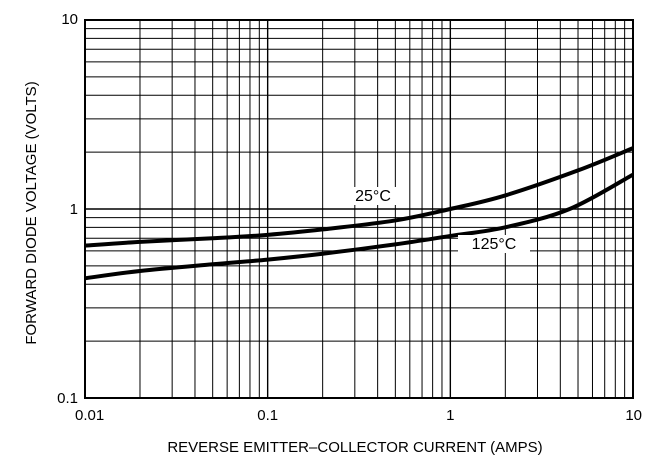 The height and width of the screenshot is (466, 653). I want to click on y-tick-label: 0.1, so click(67, 398).